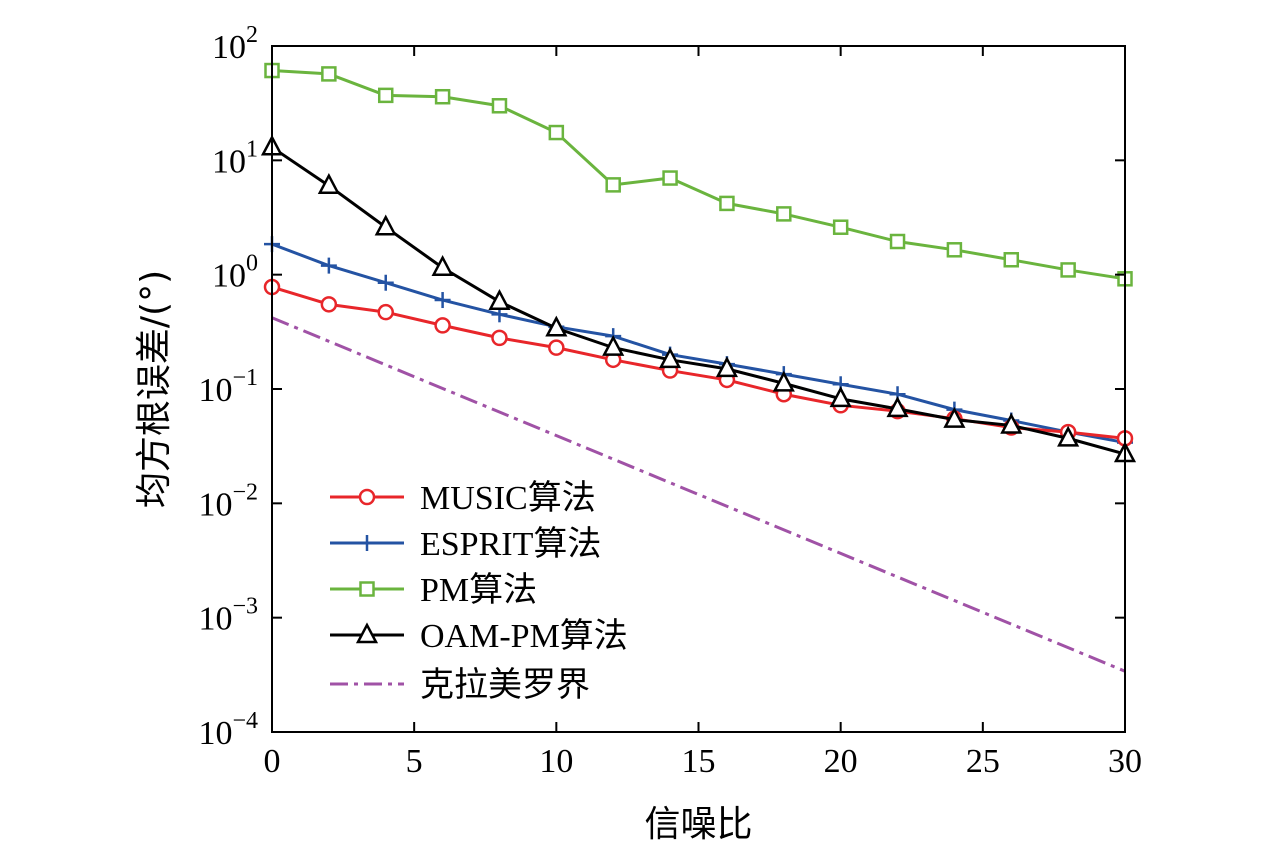 This screenshot has height=847, width=1276. What do you see at coordinates (478, 590) in the screenshot?
I see `legend-label: PM算法` at bounding box center [478, 590].